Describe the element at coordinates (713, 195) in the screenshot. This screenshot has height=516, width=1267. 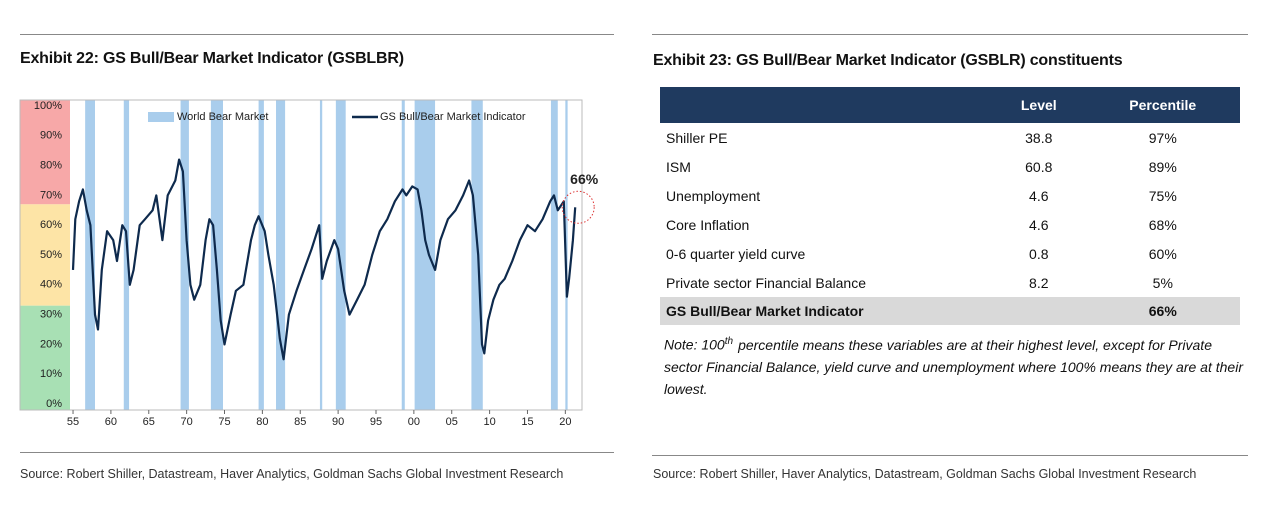
I see `table-cell: Unemployment` at that location.